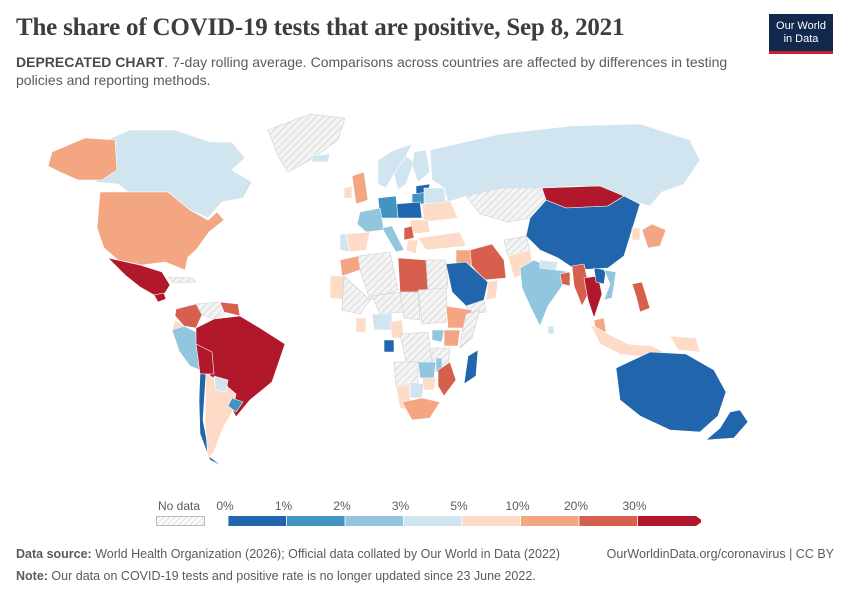 The height and width of the screenshot is (600, 850). What do you see at coordinates (447, 379) in the screenshot?
I see `country-mozambique: Mozambique` at bounding box center [447, 379].